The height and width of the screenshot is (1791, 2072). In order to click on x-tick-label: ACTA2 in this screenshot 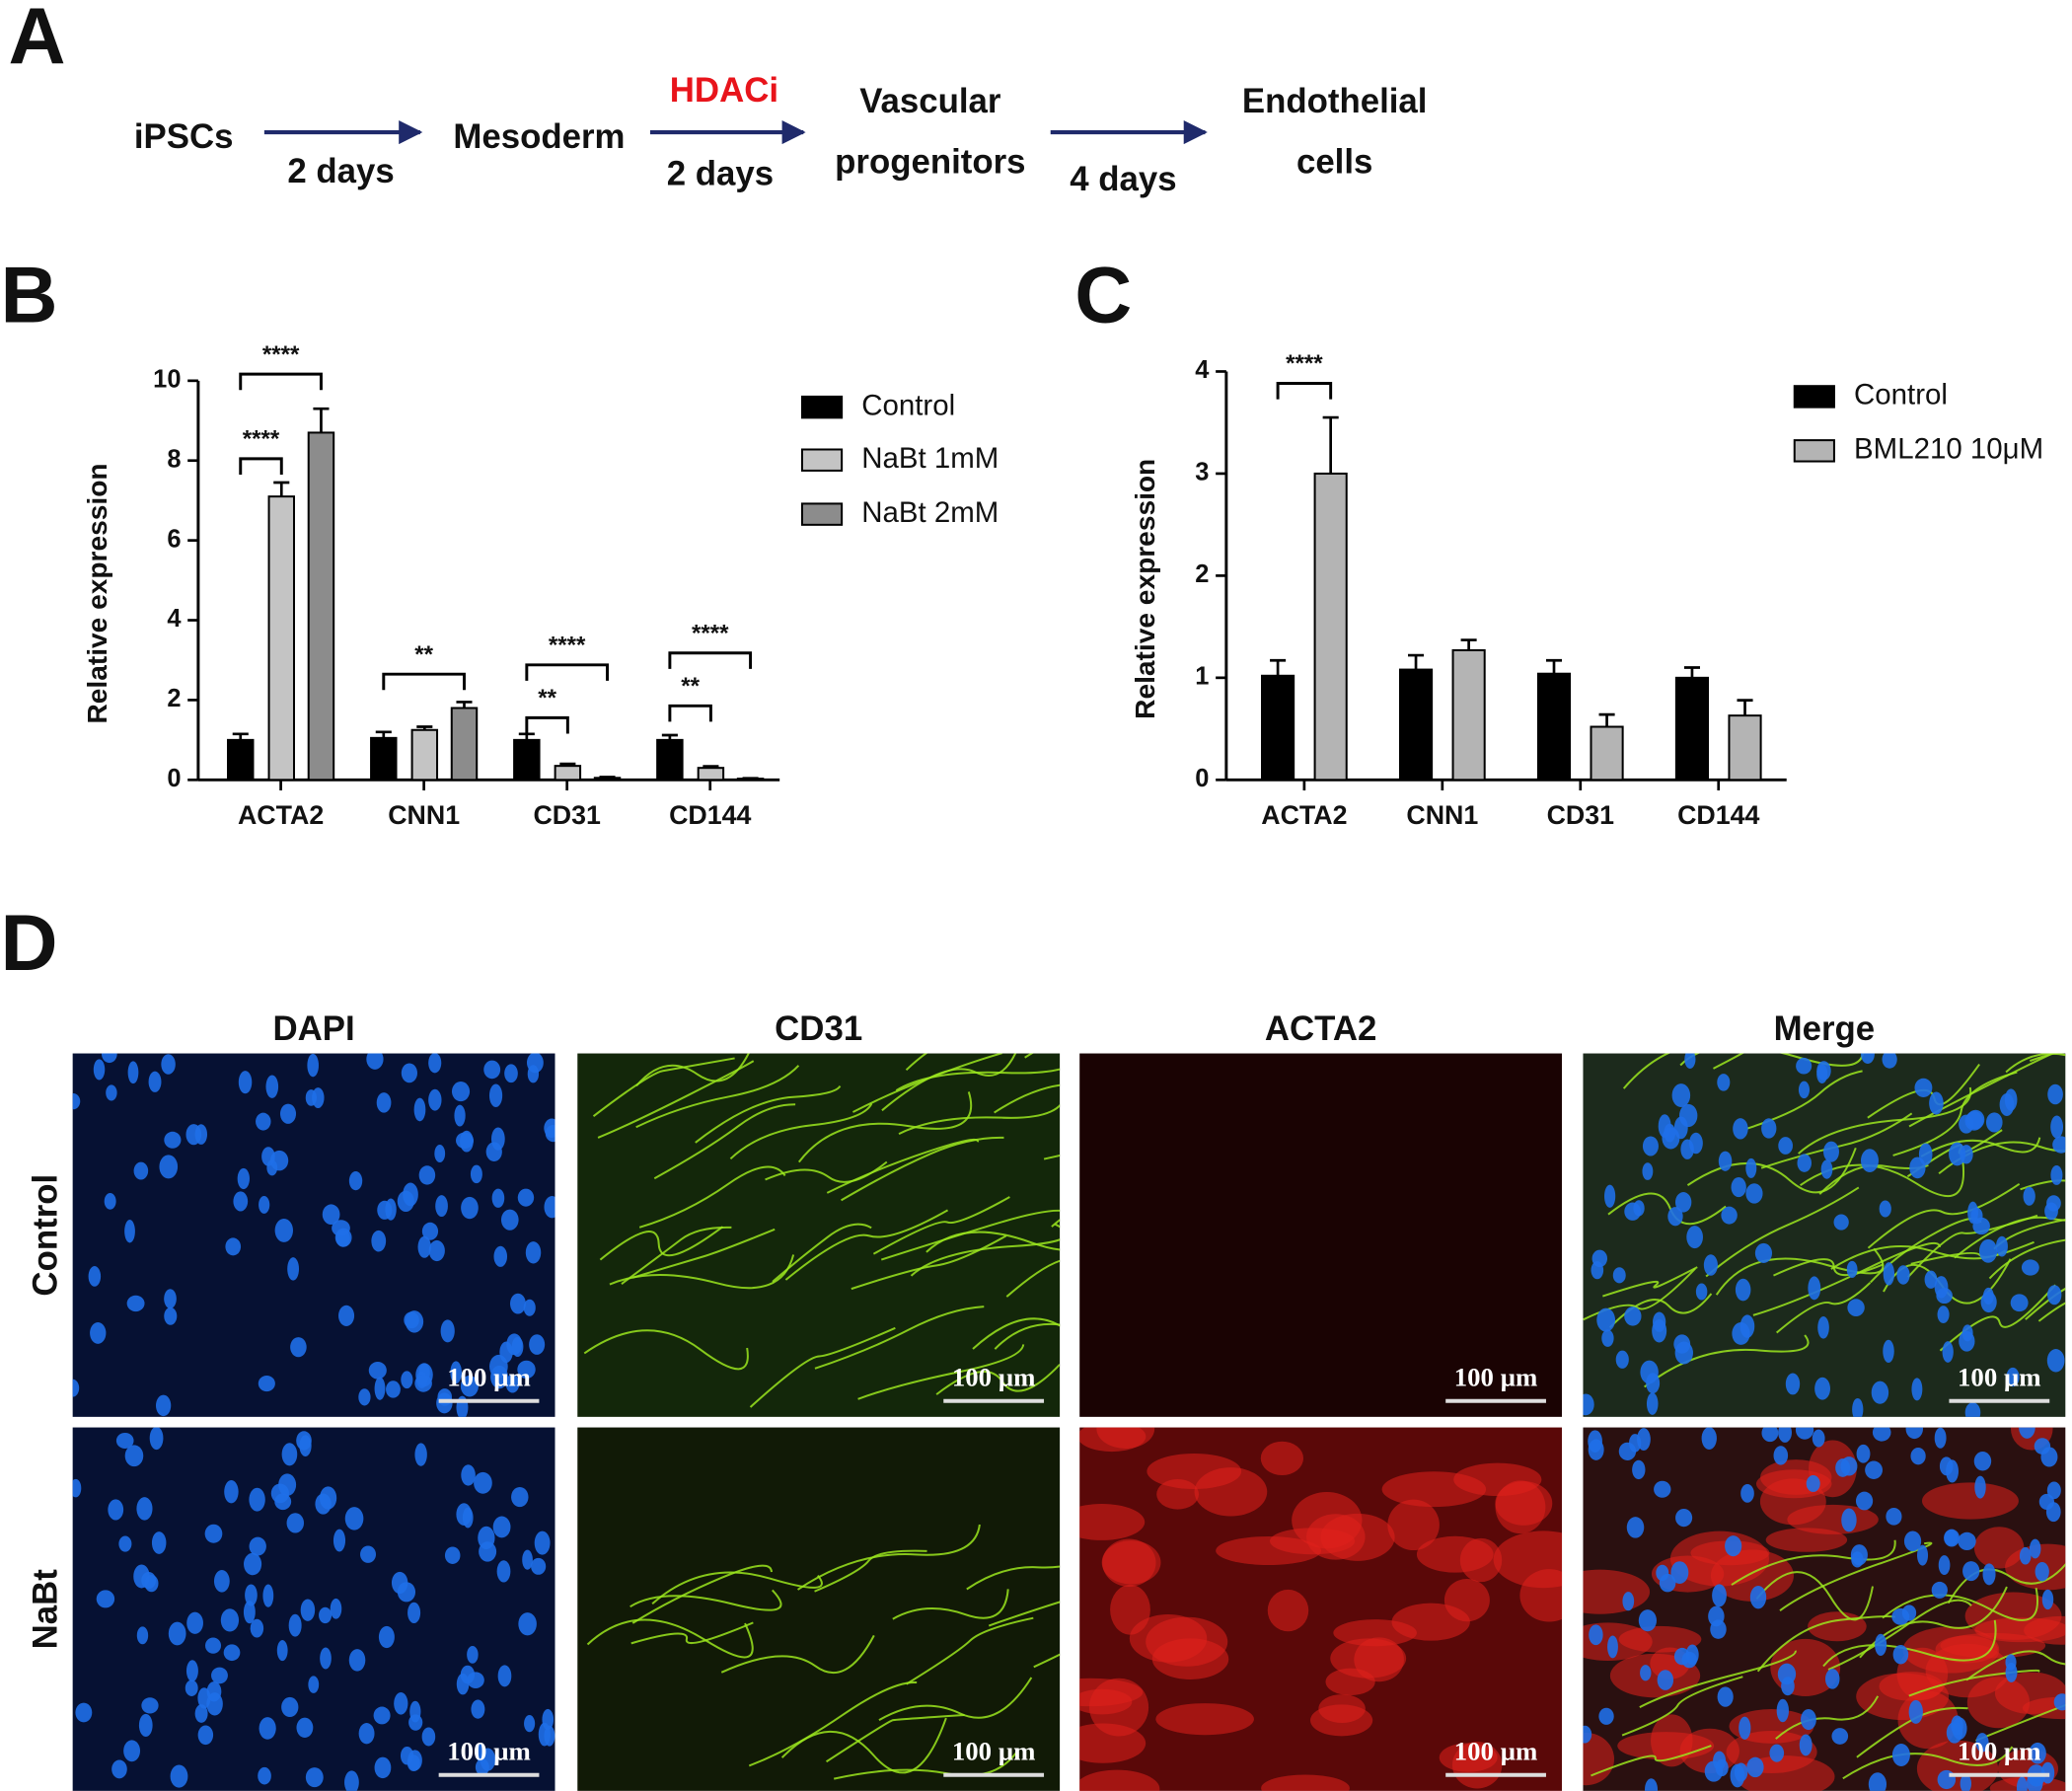, I will do `click(281, 815)`.